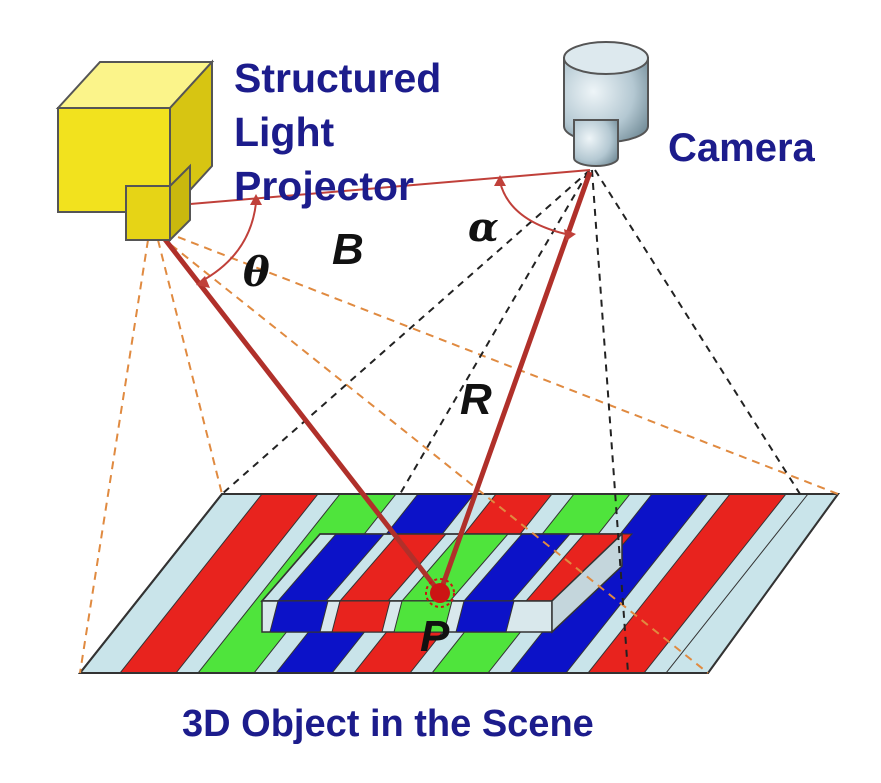 Image resolution: width=881 pixels, height=783 pixels. What do you see at coordinates (338, 78) in the screenshot?
I see `projector-label-line1: Structured` at bounding box center [338, 78].